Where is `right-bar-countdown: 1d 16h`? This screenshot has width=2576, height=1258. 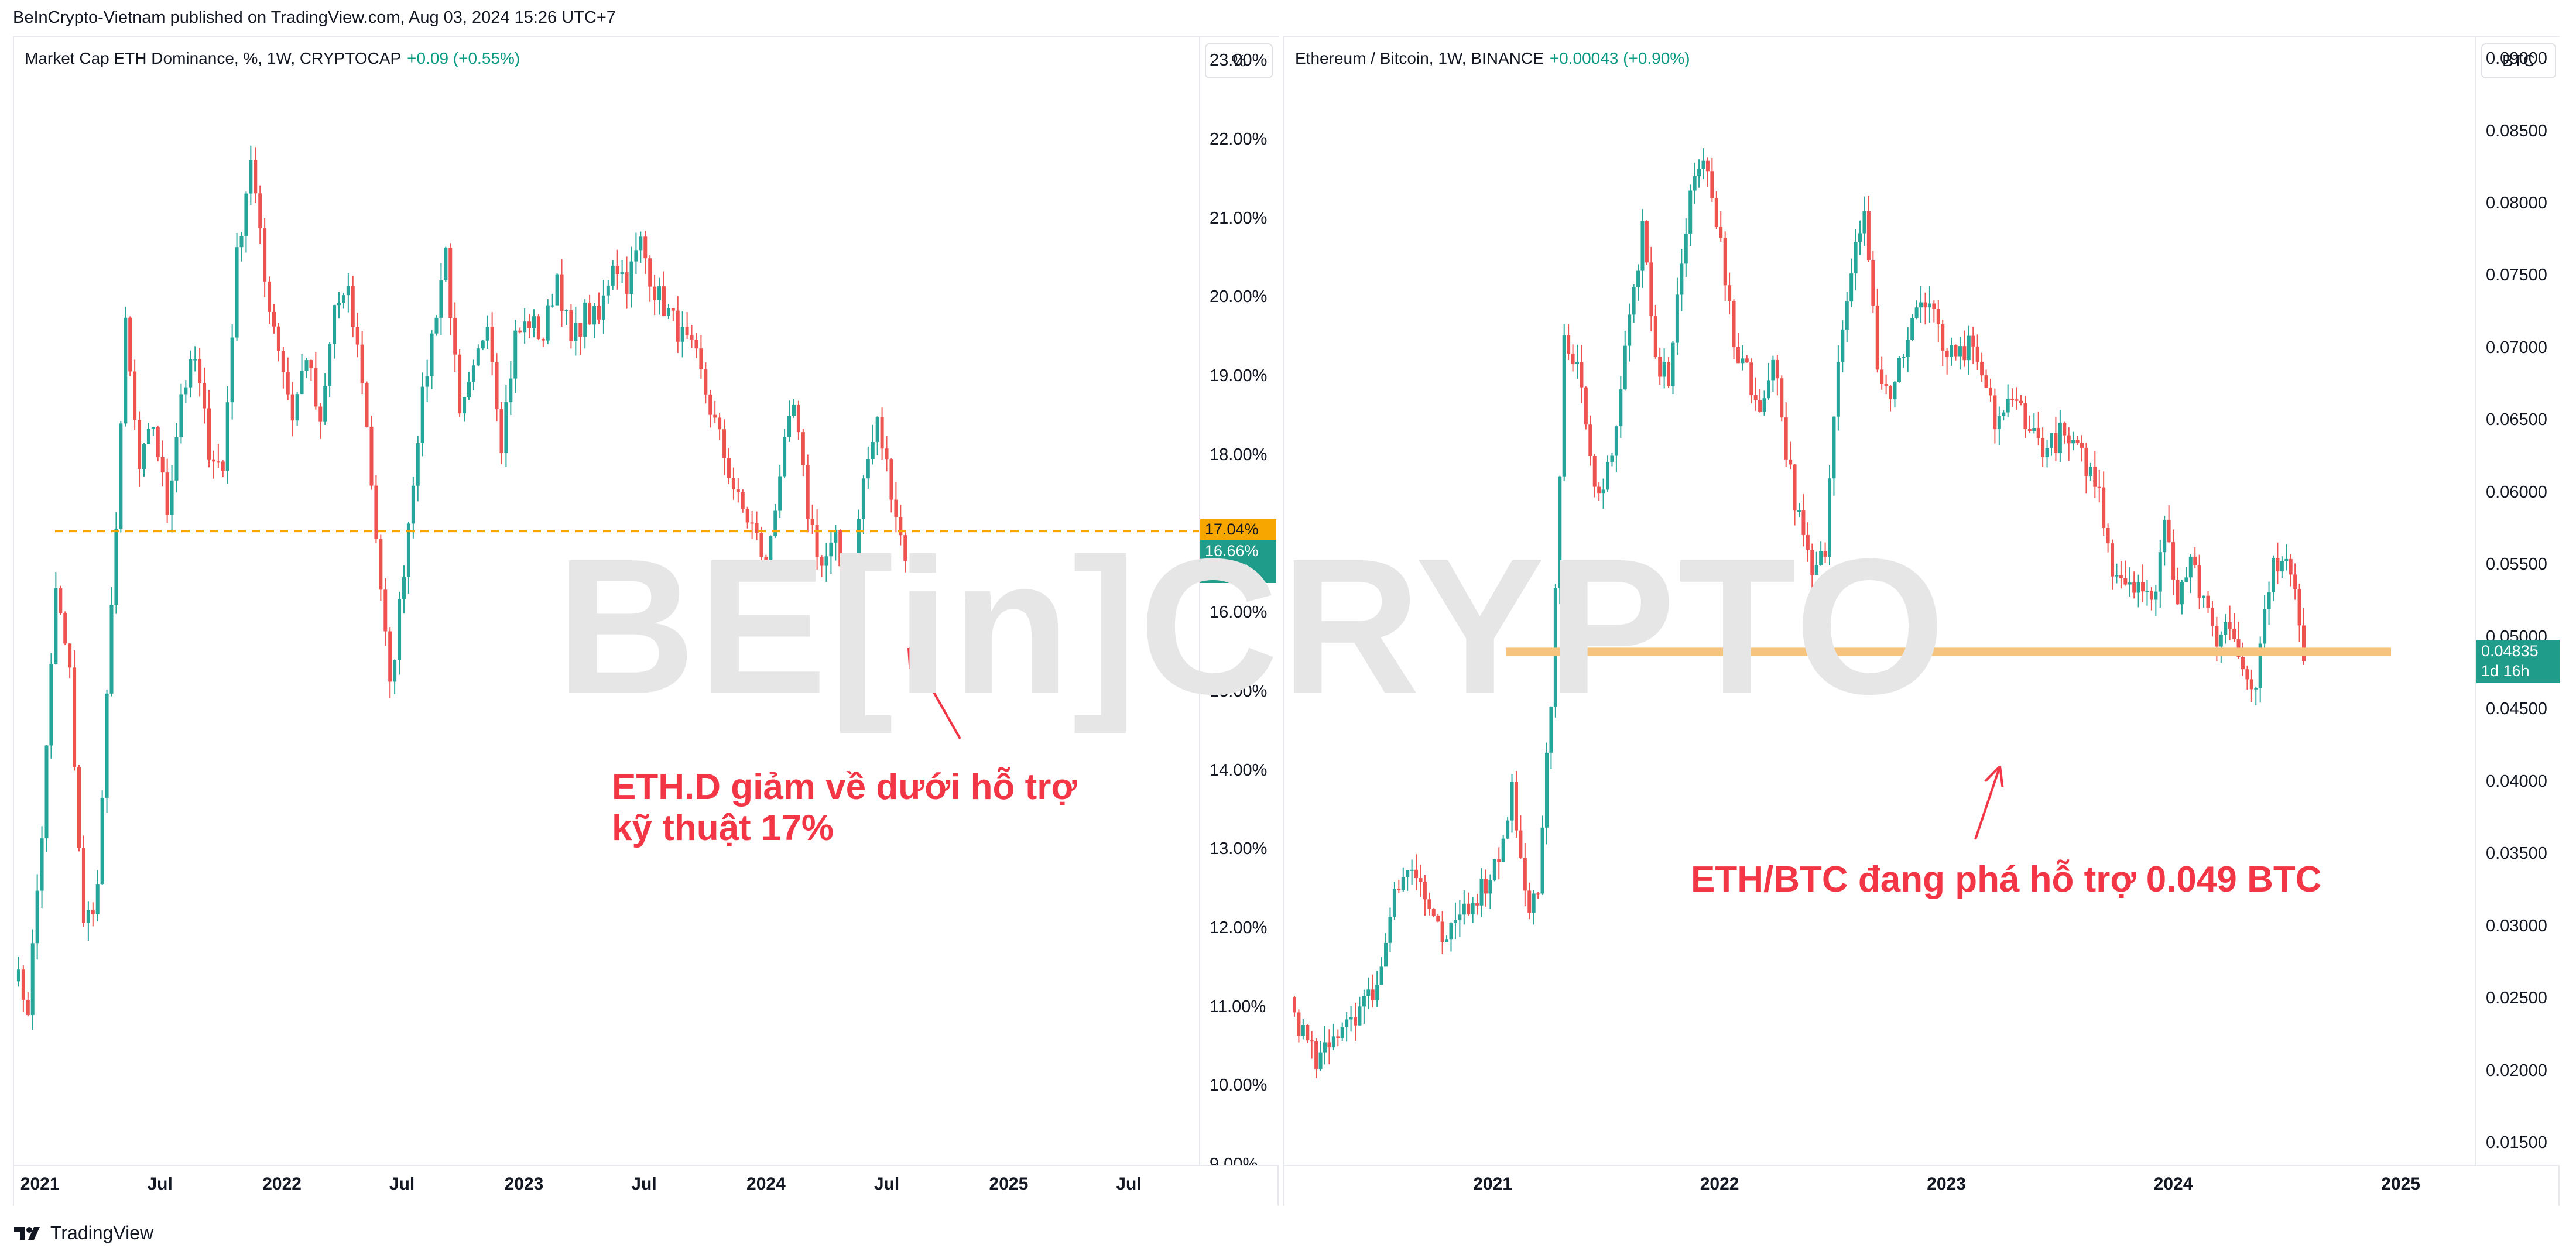 right-bar-countdown: 1d 16h is located at coordinates (2505, 671).